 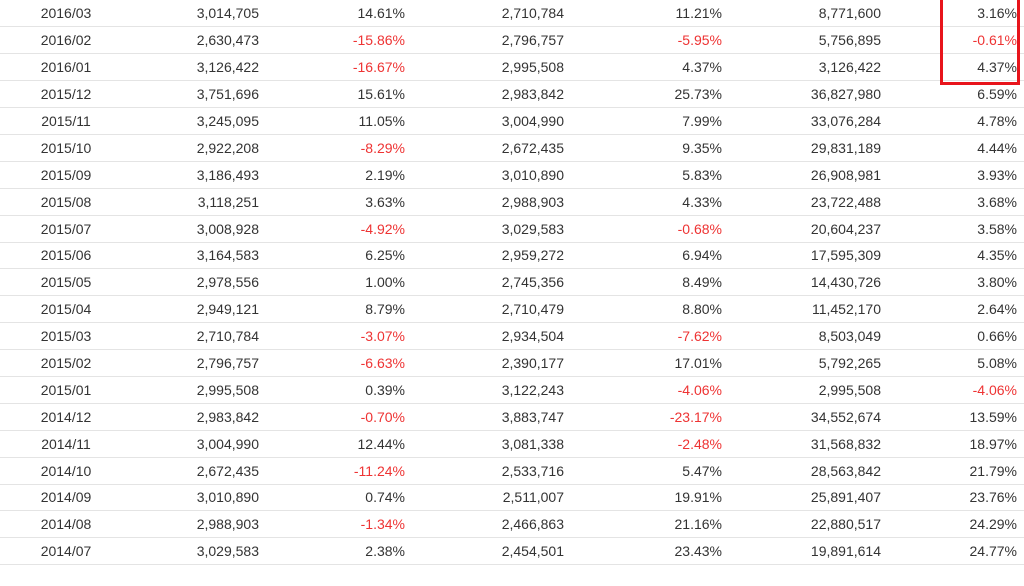 I want to click on cumulative-cell: 20,604,237, so click(x=814, y=229).